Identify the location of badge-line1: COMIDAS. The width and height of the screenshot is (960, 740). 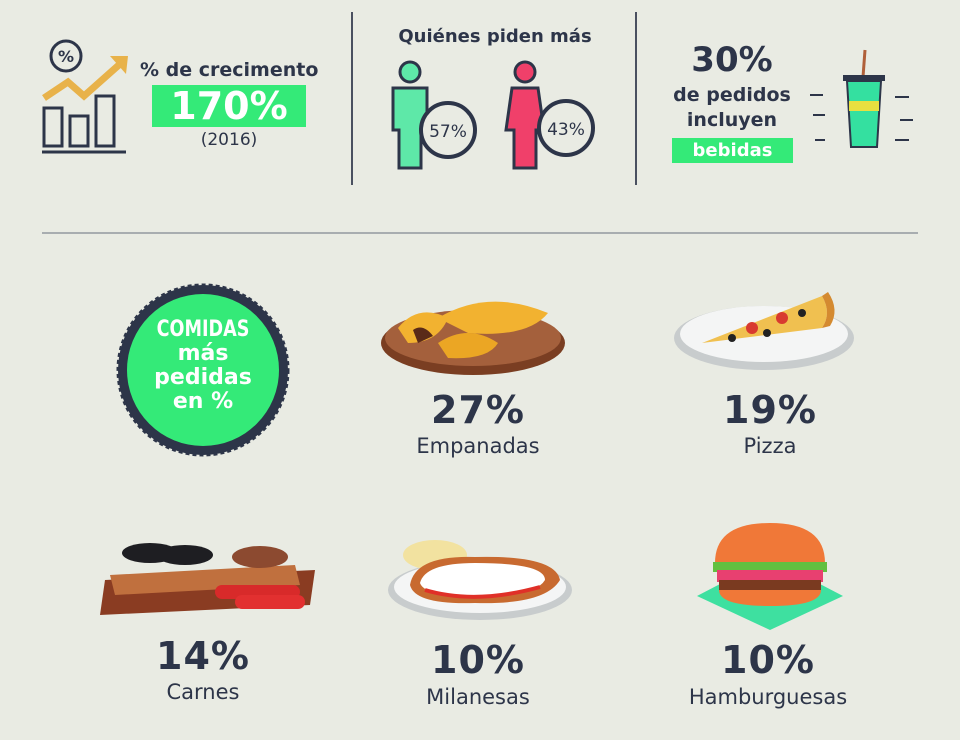
(203, 329).